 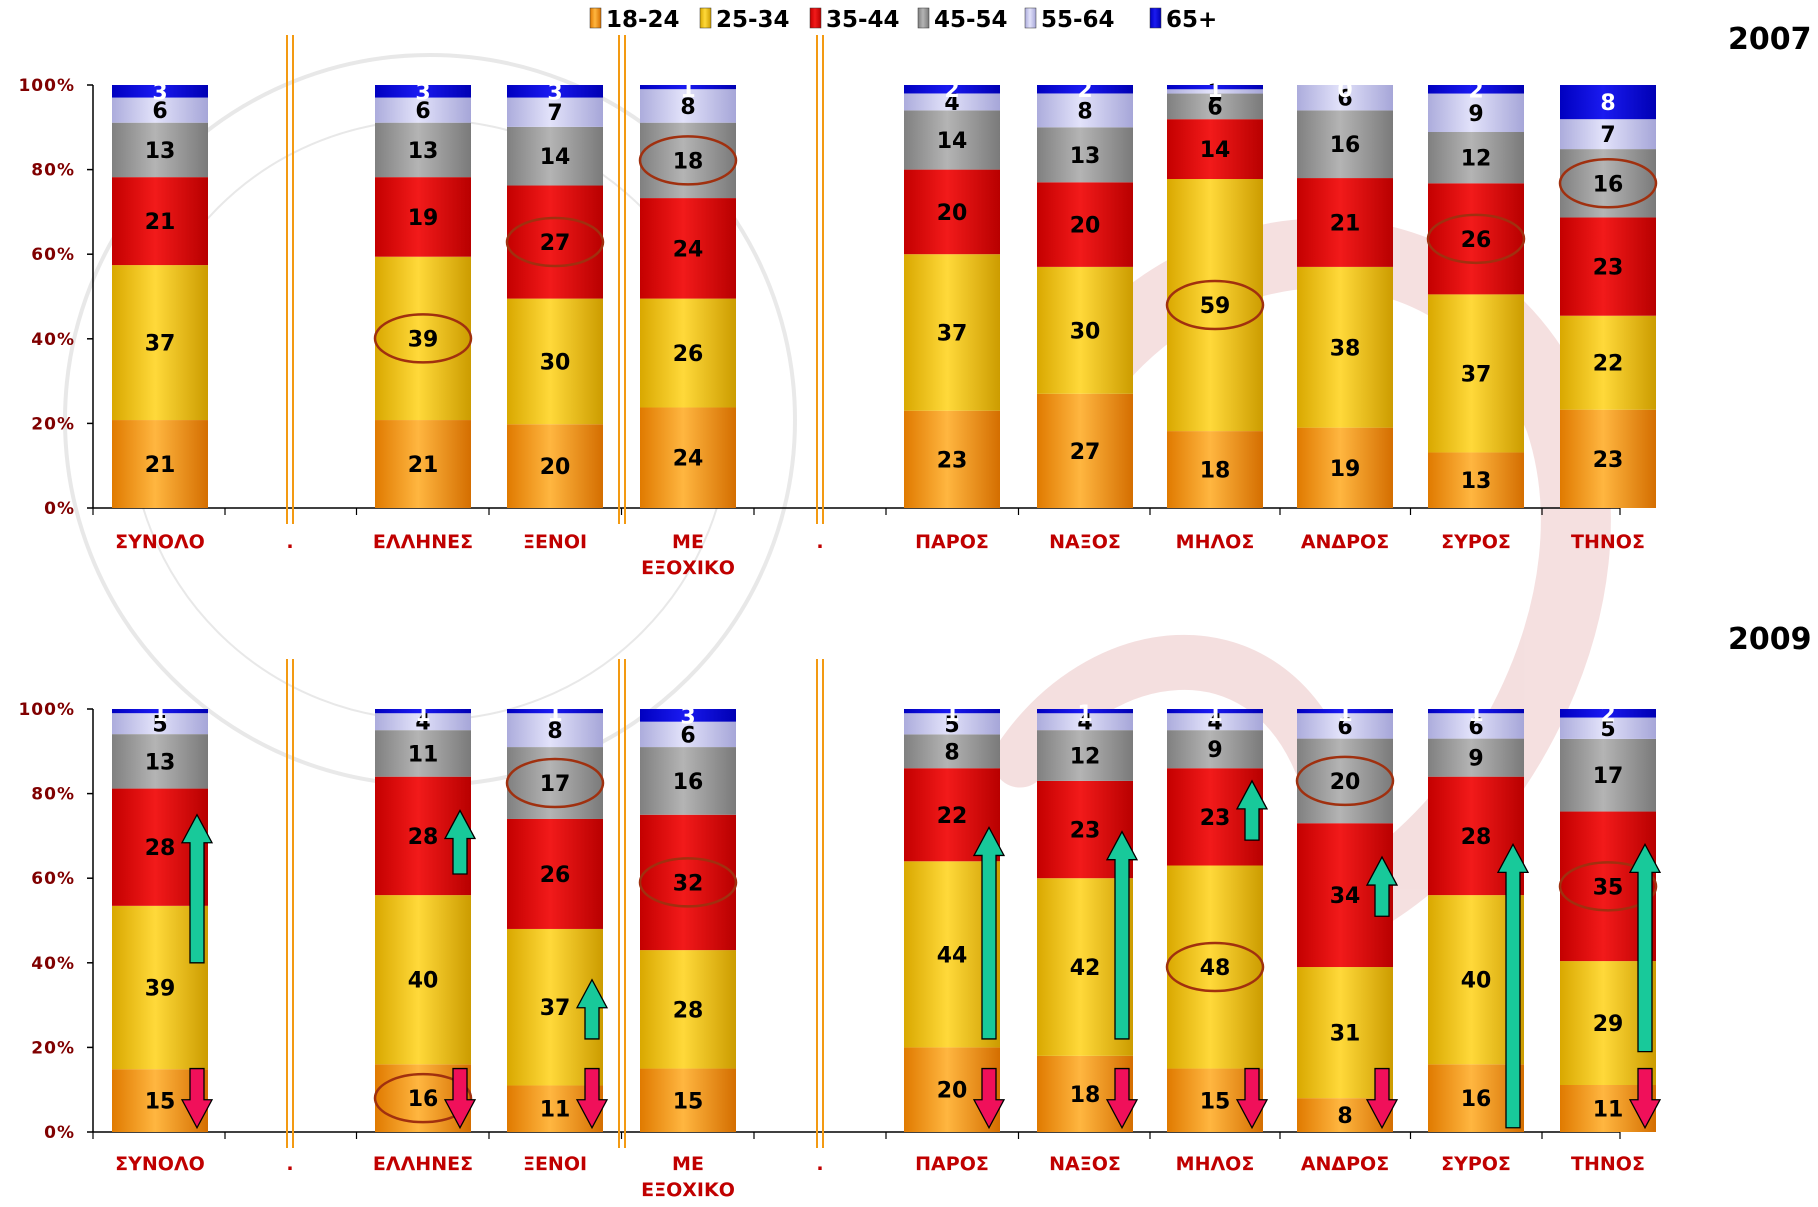 I want to click on data-label: 6, so click(x=687, y=735).